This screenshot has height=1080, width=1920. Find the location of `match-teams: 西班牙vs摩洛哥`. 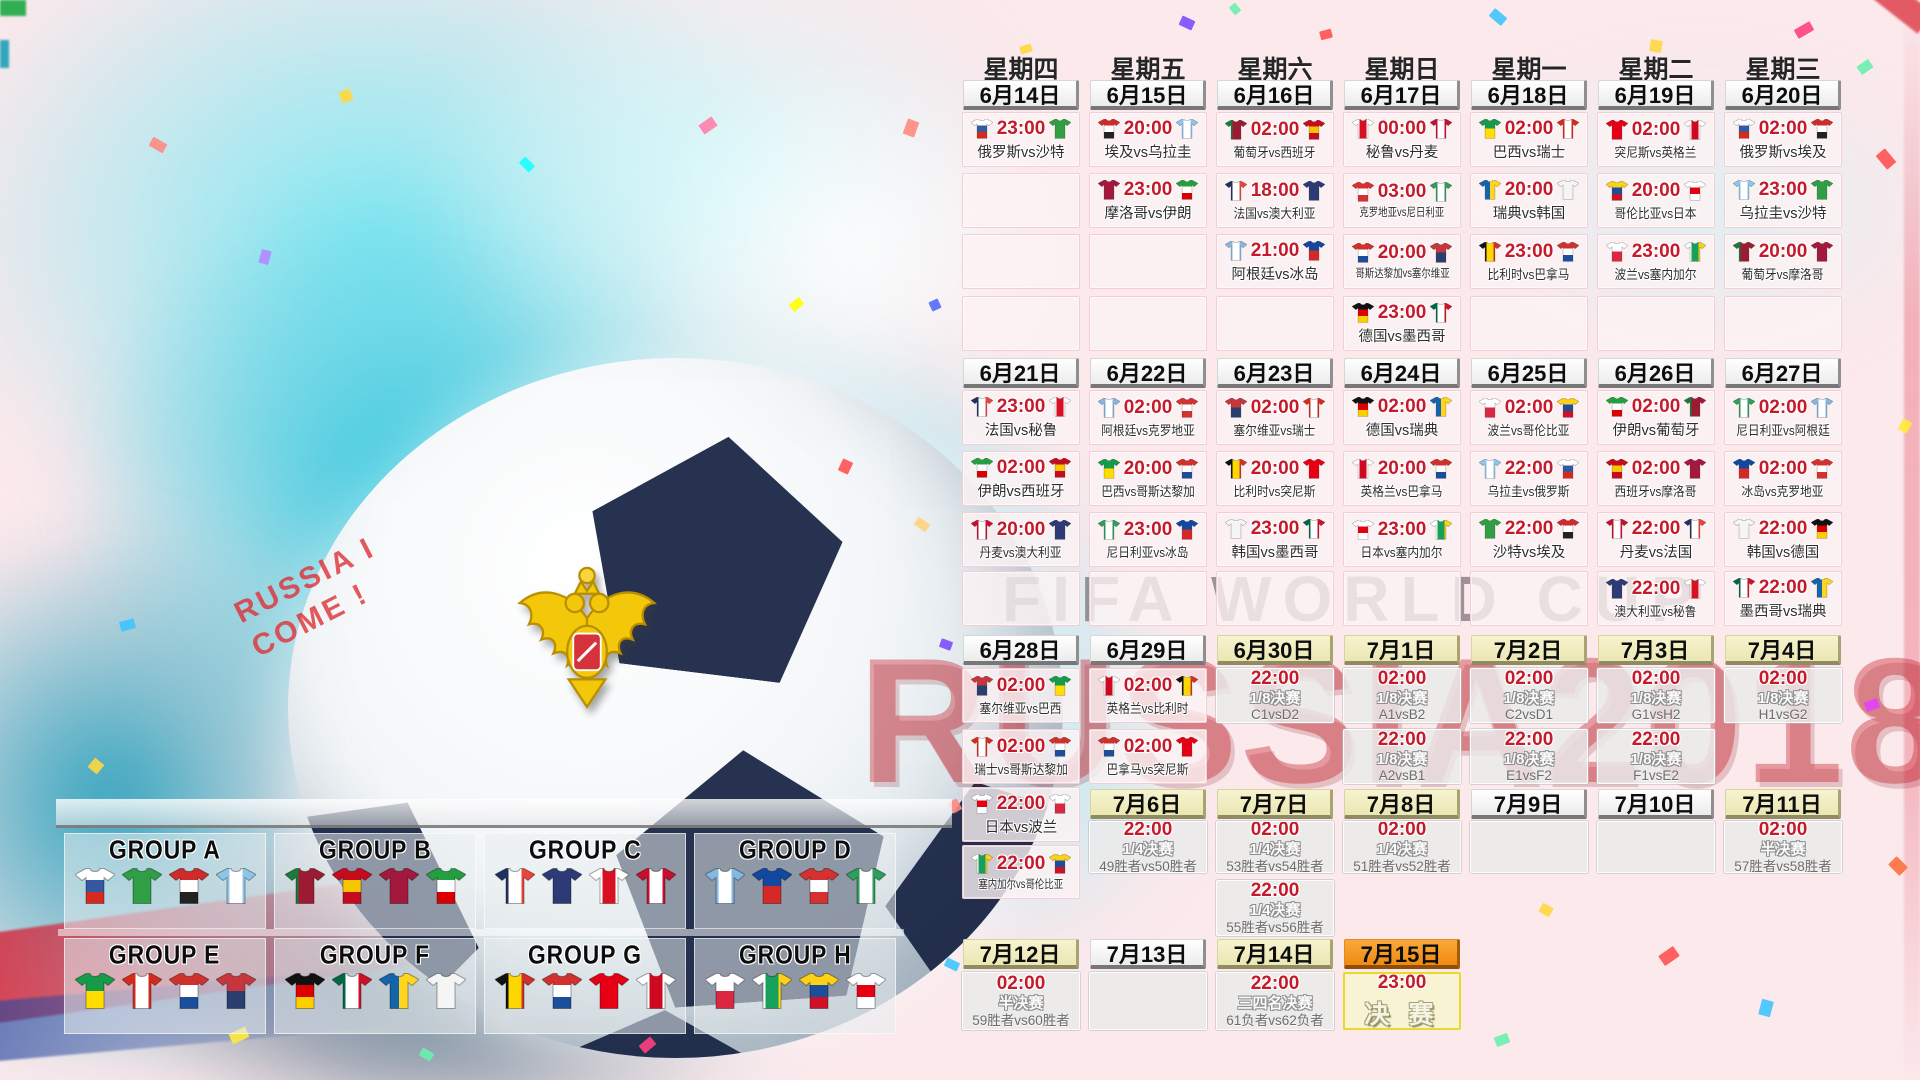

match-teams: 西班牙vs摩洛哥 is located at coordinates (1656, 491).